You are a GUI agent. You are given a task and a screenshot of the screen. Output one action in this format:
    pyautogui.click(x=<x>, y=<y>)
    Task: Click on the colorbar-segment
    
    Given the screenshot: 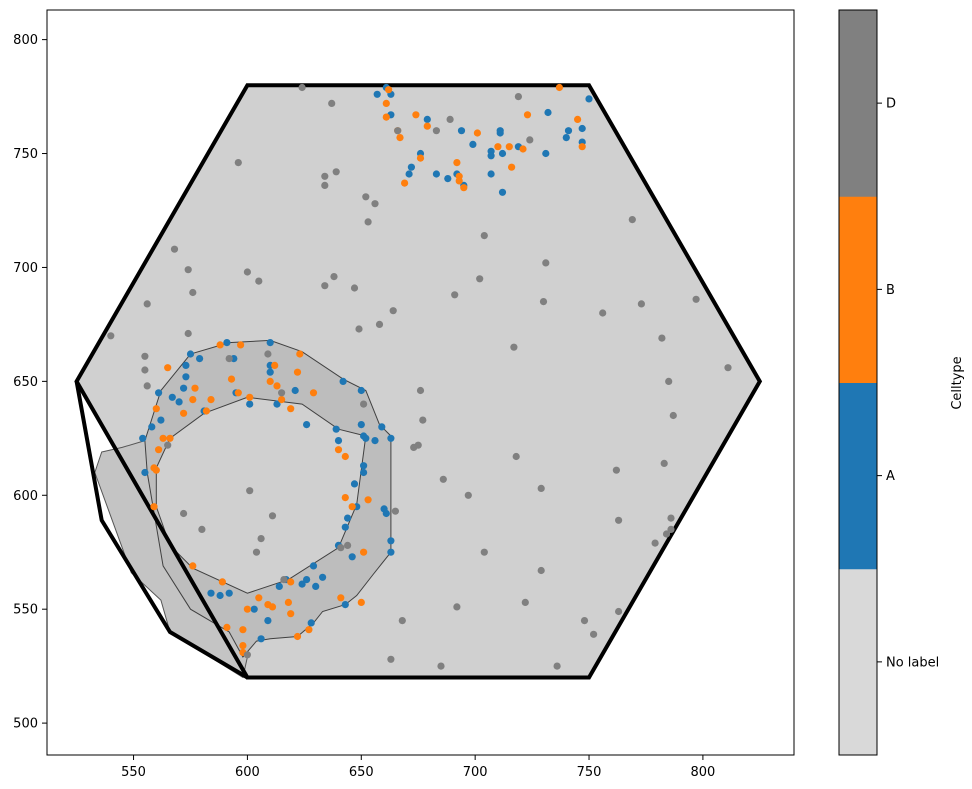 What is the action you would take?
    pyautogui.click(x=858, y=103)
    